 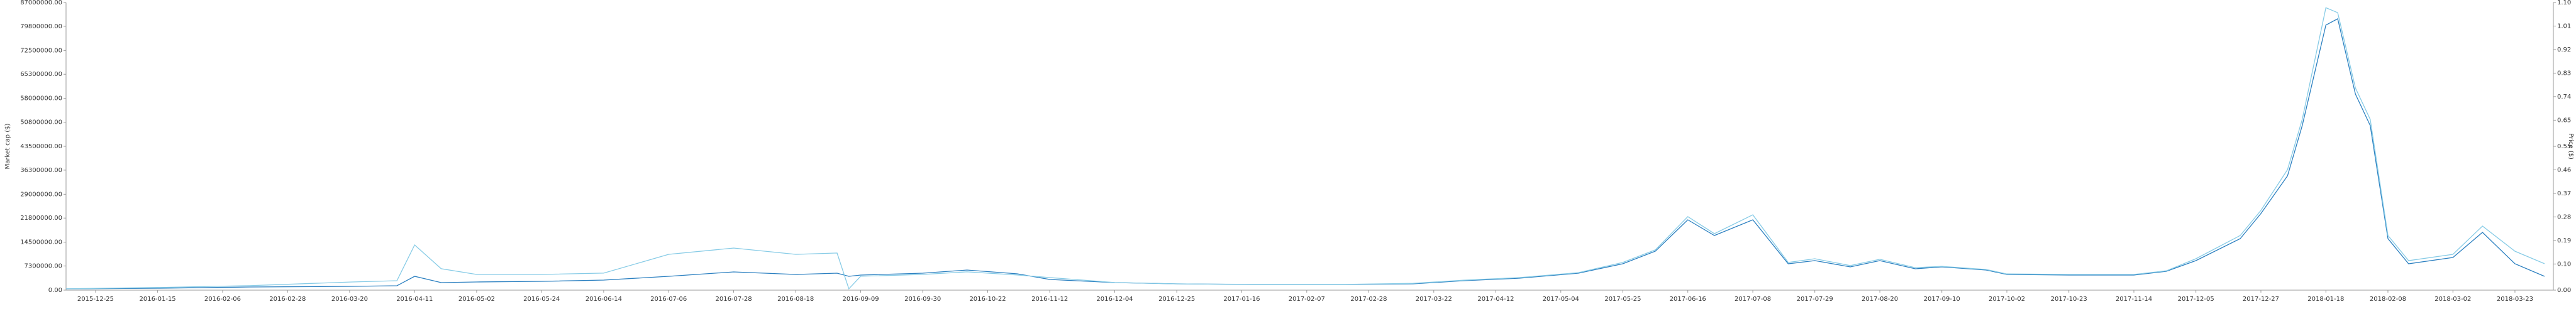 What do you see at coordinates (2564, 97) in the screenshot?
I see `y-tick-label: 0.74` at bounding box center [2564, 97].